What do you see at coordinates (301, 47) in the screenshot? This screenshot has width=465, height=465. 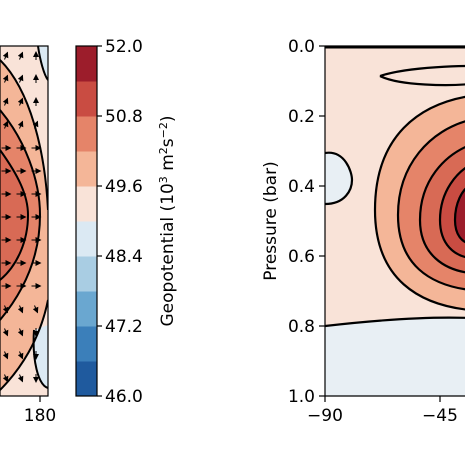 I see `right-ytick-label: 0.0` at bounding box center [301, 47].